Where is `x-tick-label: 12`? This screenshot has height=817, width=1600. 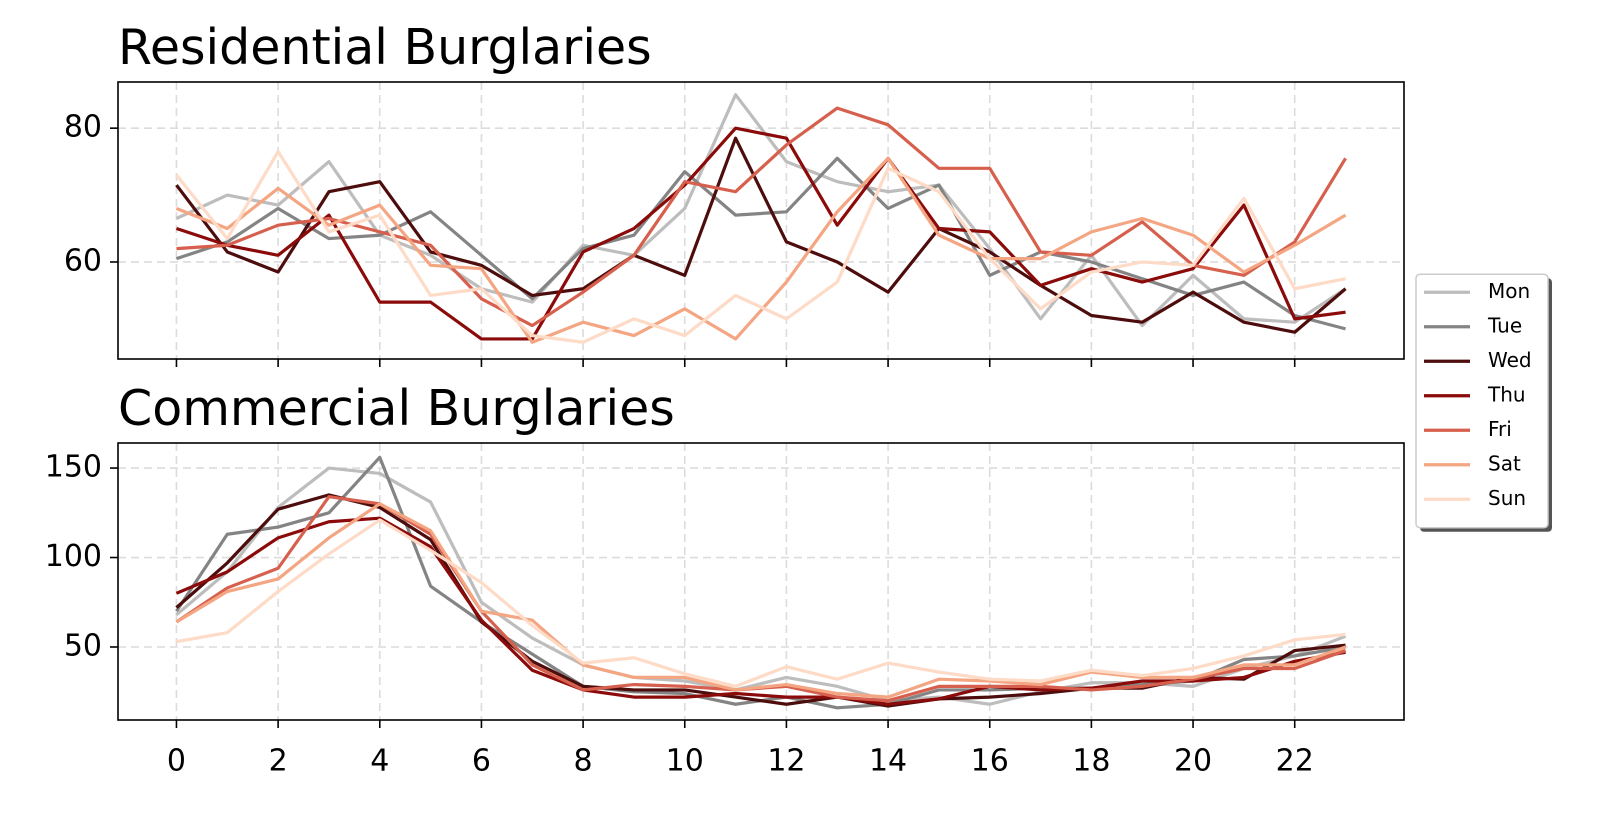 x-tick-label: 12 is located at coordinates (786, 761).